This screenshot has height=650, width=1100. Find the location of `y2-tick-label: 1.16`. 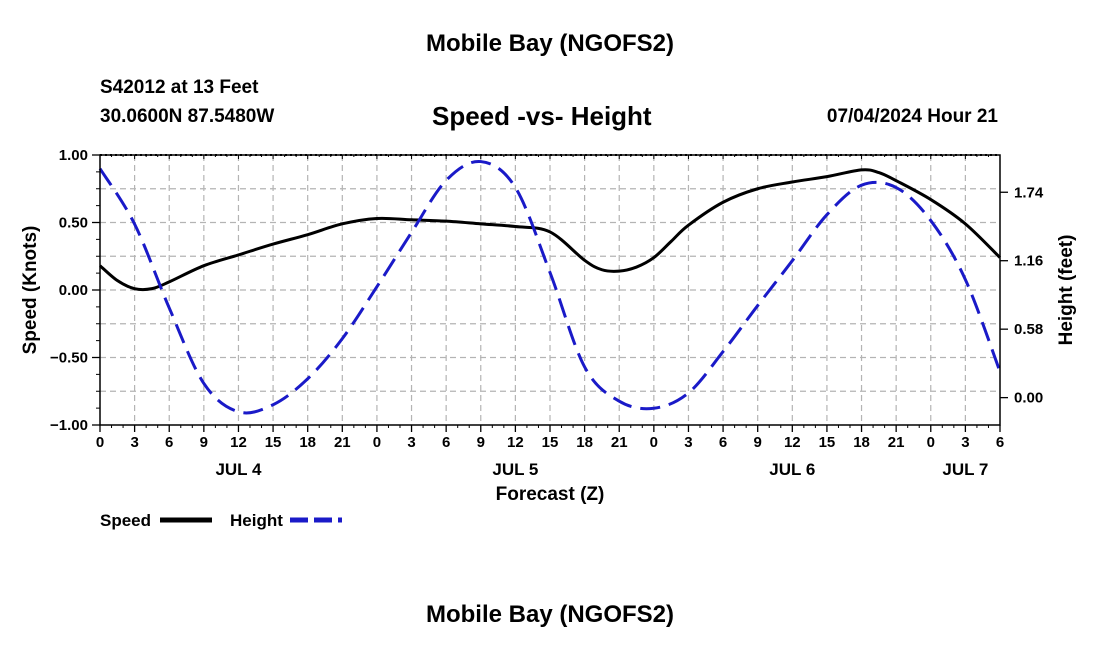

y2-tick-label: 1.16 is located at coordinates (1028, 261).